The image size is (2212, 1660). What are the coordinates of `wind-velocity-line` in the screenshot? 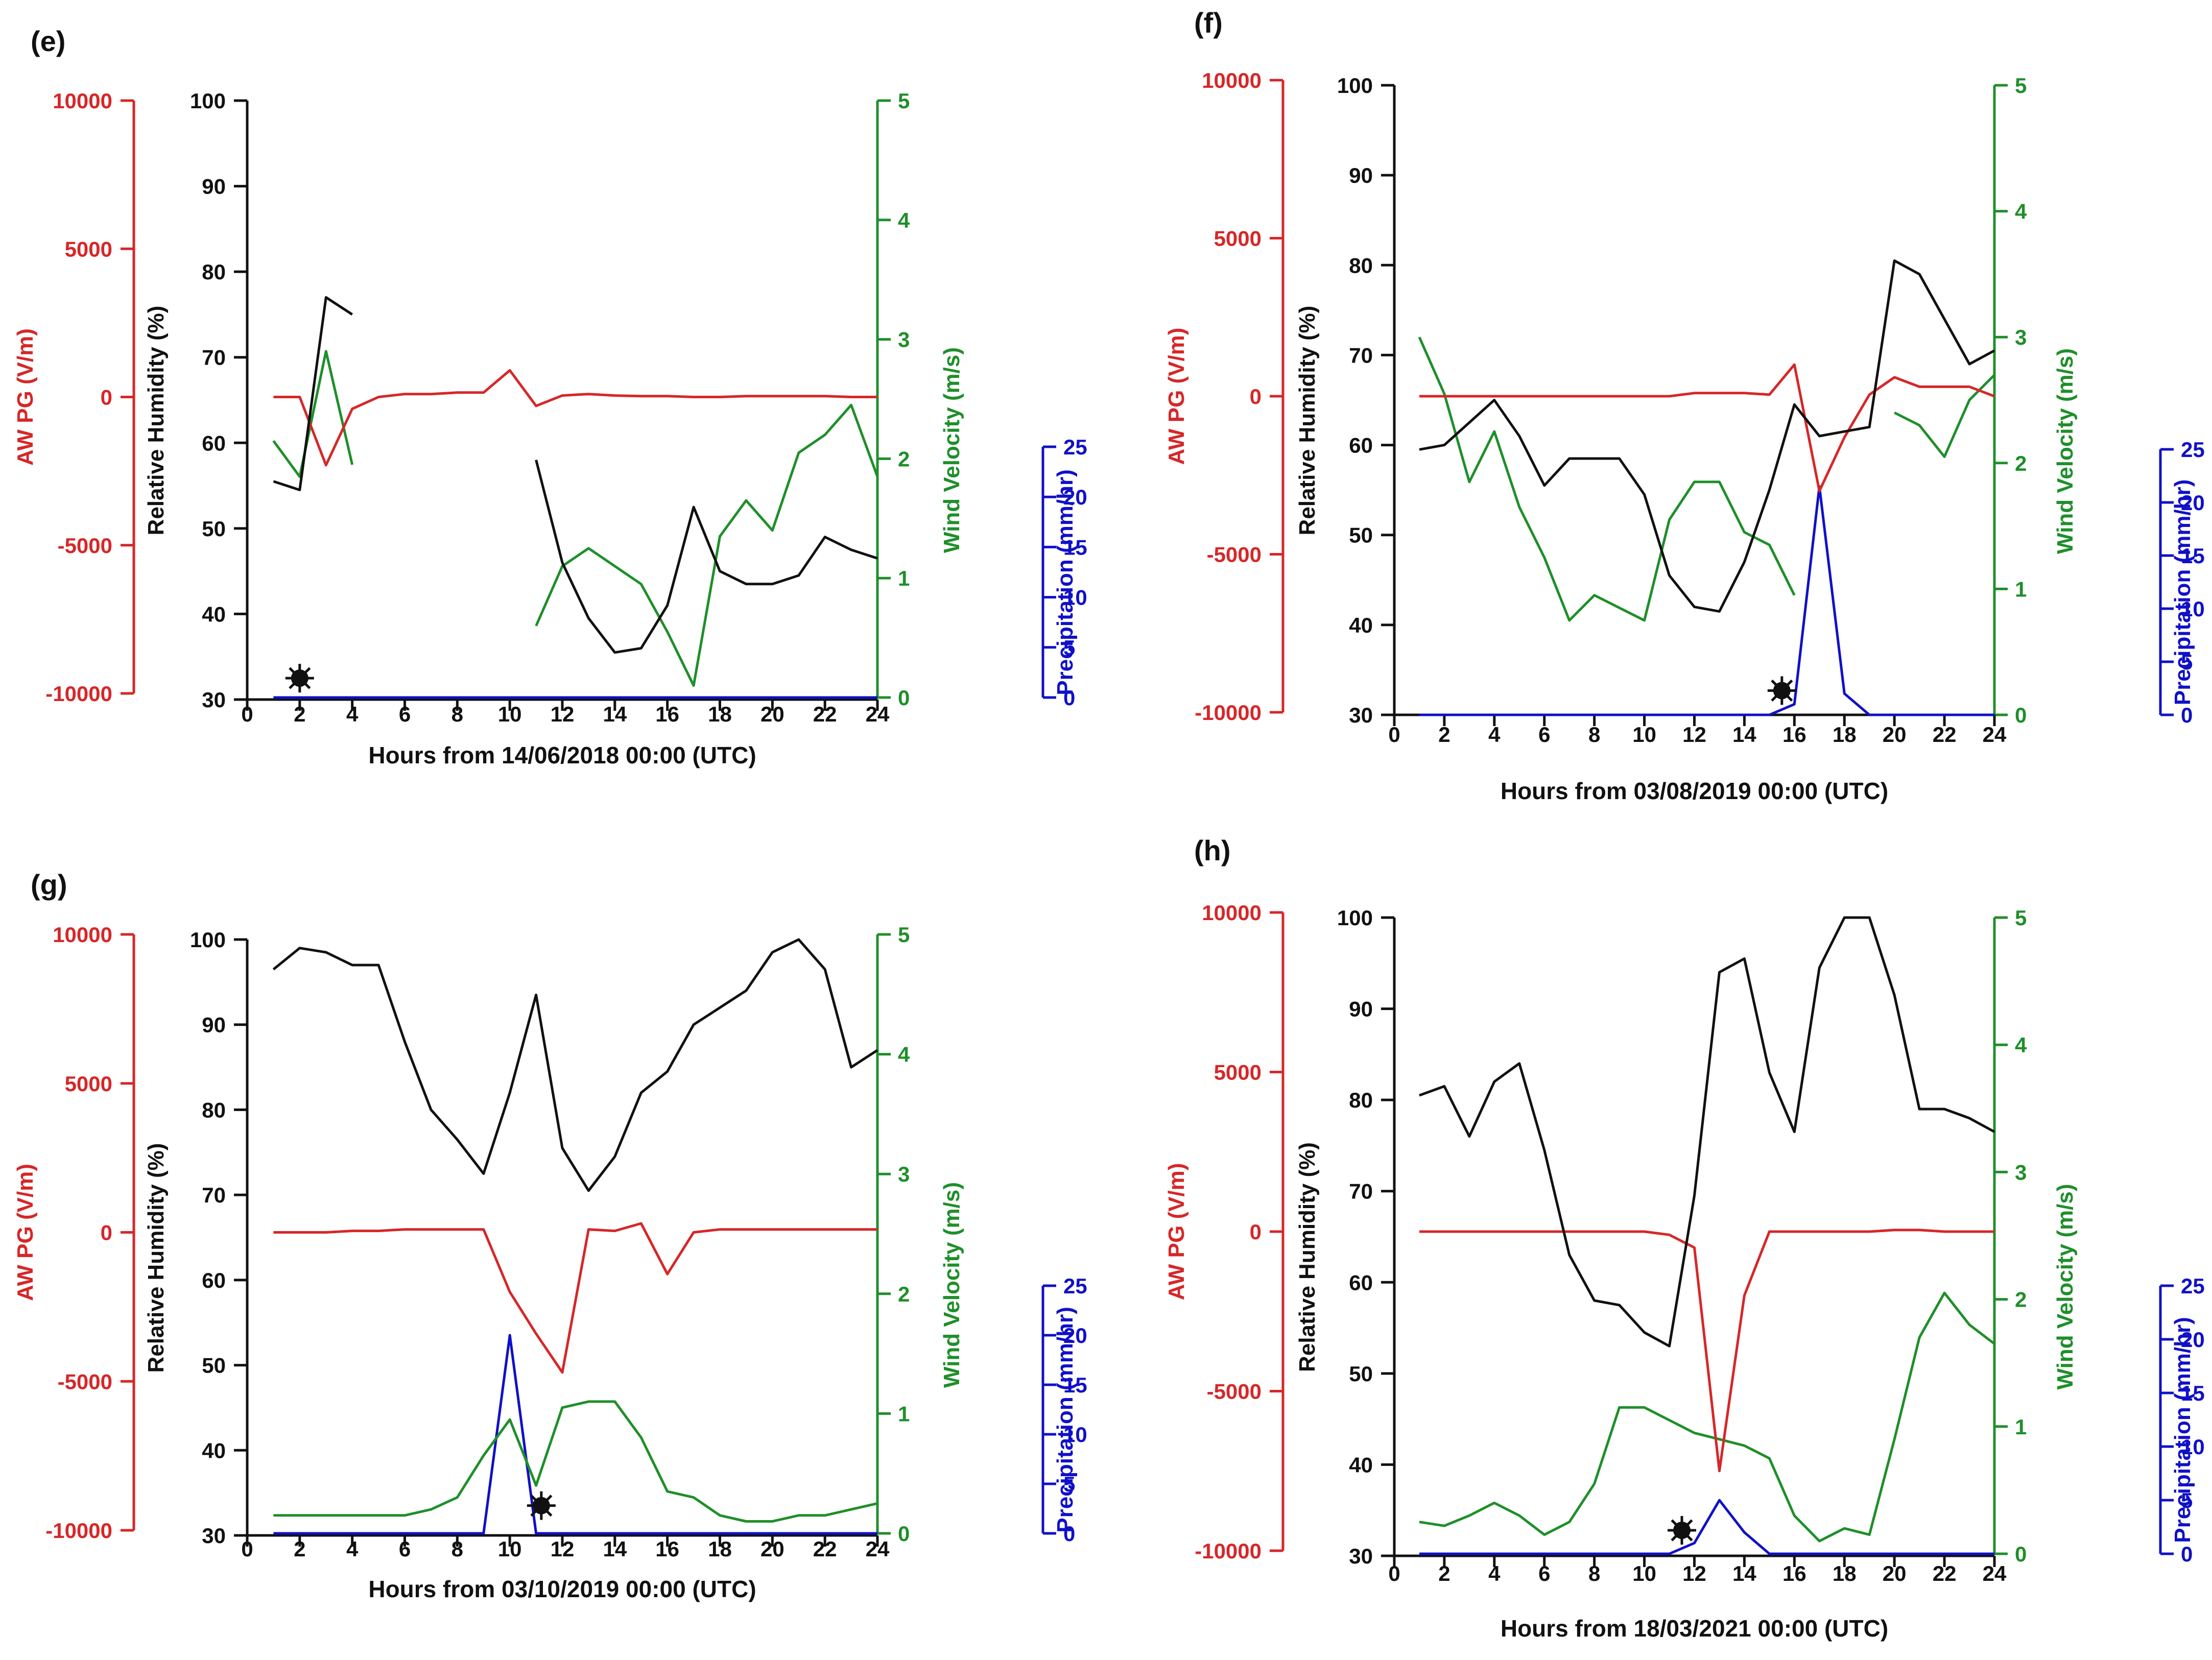 It's located at (313, 414).